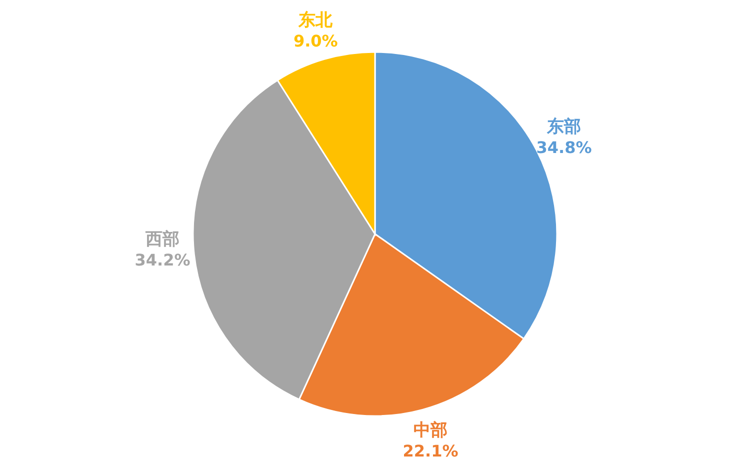 This screenshot has height=468, width=750. What do you see at coordinates (430, 451) in the screenshot?
I see `data-label: 22.1%` at bounding box center [430, 451].